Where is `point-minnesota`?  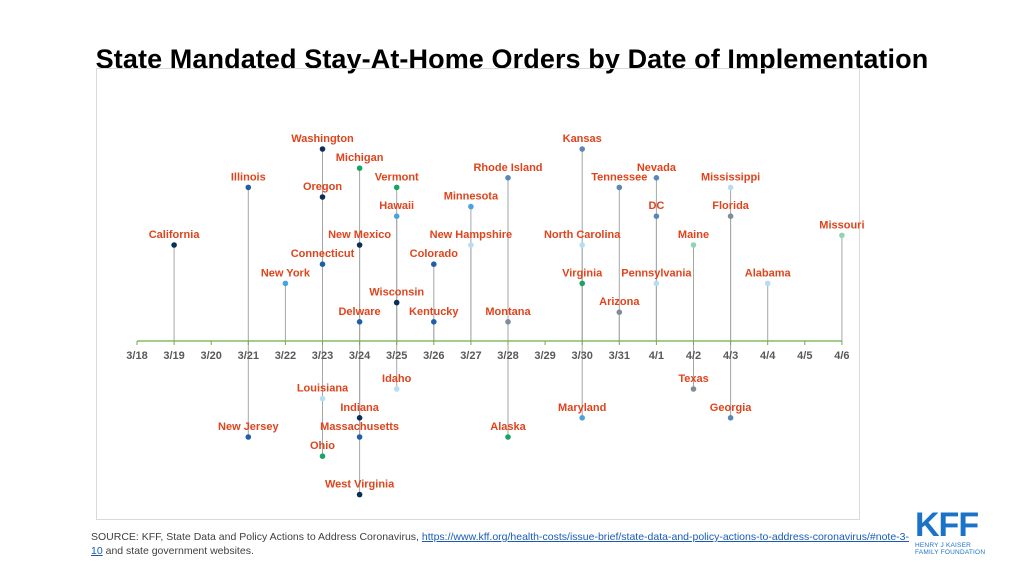 point-minnesota is located at coordinates (471, 206).